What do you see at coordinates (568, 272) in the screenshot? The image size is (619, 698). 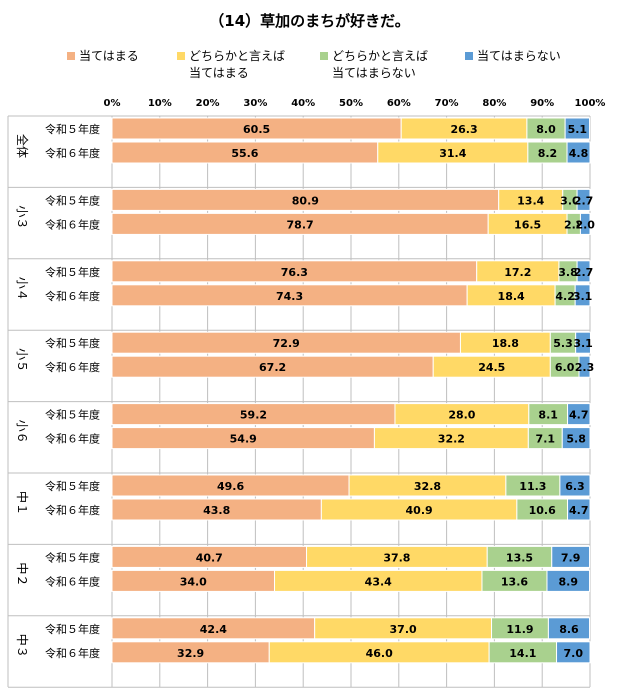 I see `data-label: 3.8` at bounding box center [568, 272].